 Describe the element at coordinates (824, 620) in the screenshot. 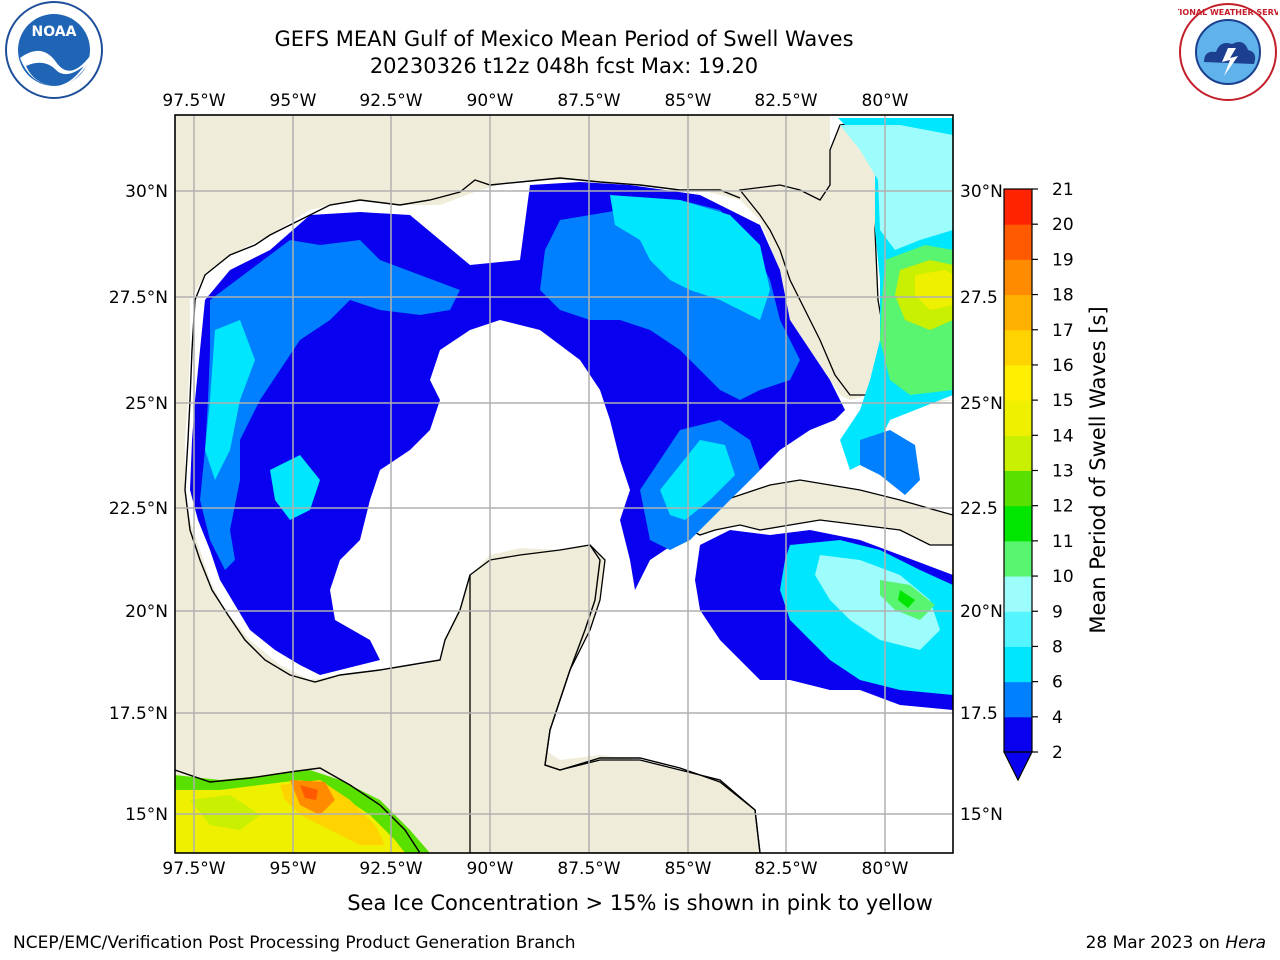

I see `caribbean-contours` at that location.